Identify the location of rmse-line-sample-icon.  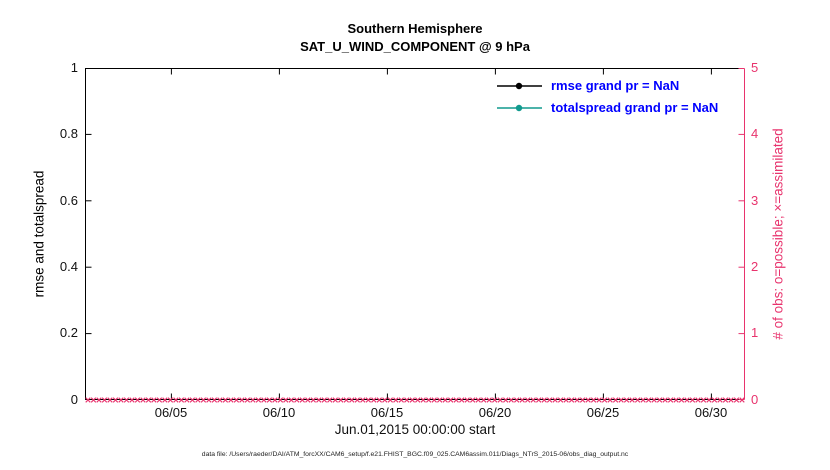
(519, 85).